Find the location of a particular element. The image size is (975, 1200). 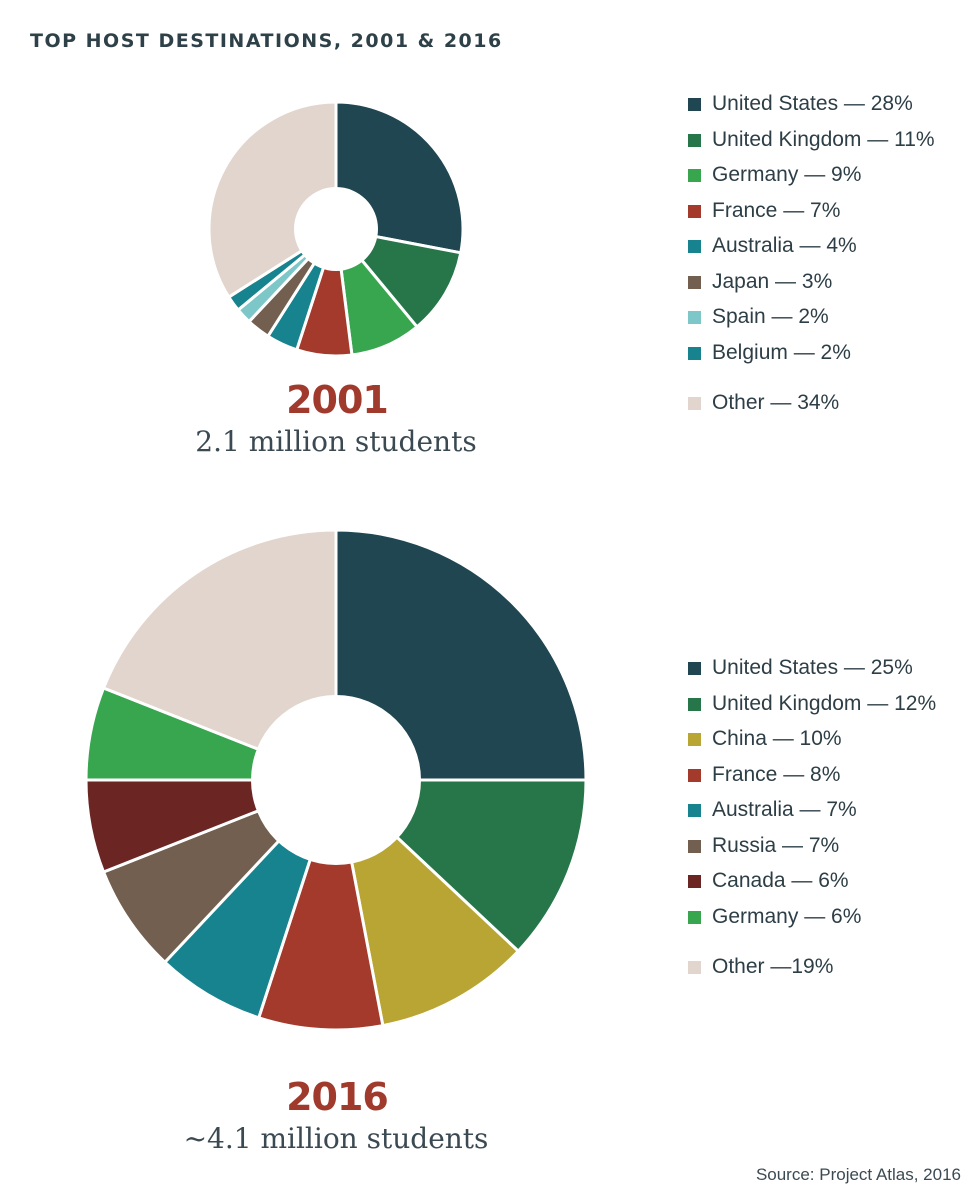

legend-label: United States — 25% is located at coordinates (812, 667).